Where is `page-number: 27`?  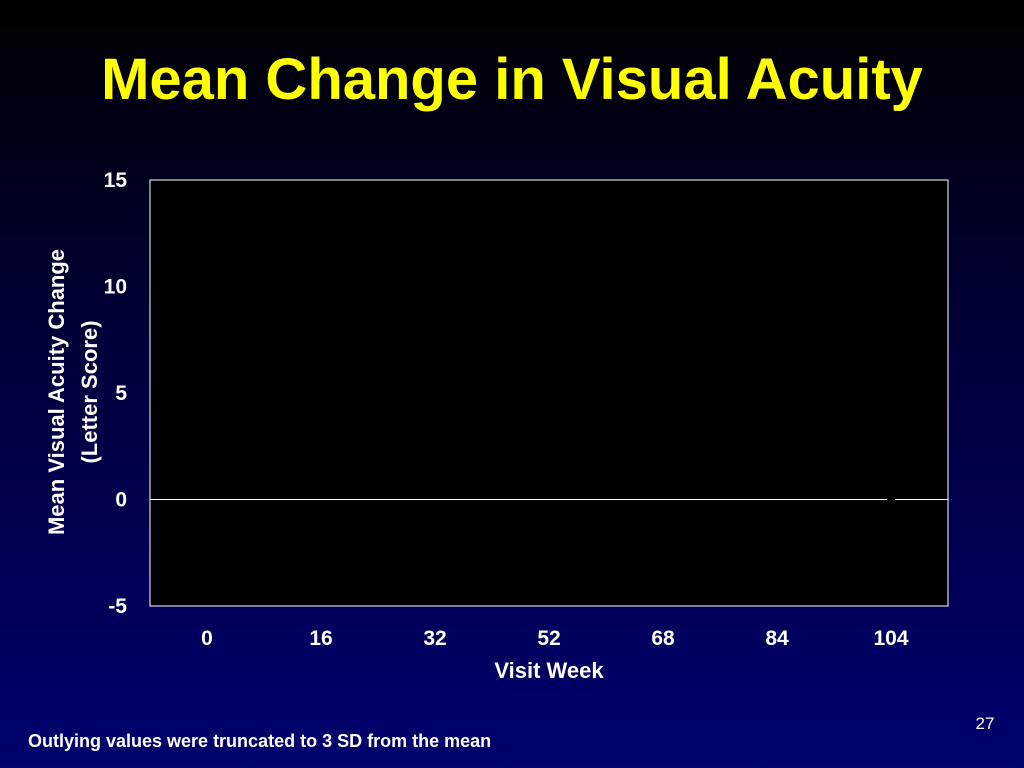 page-number: 27 is located at coordinates (985, 723).